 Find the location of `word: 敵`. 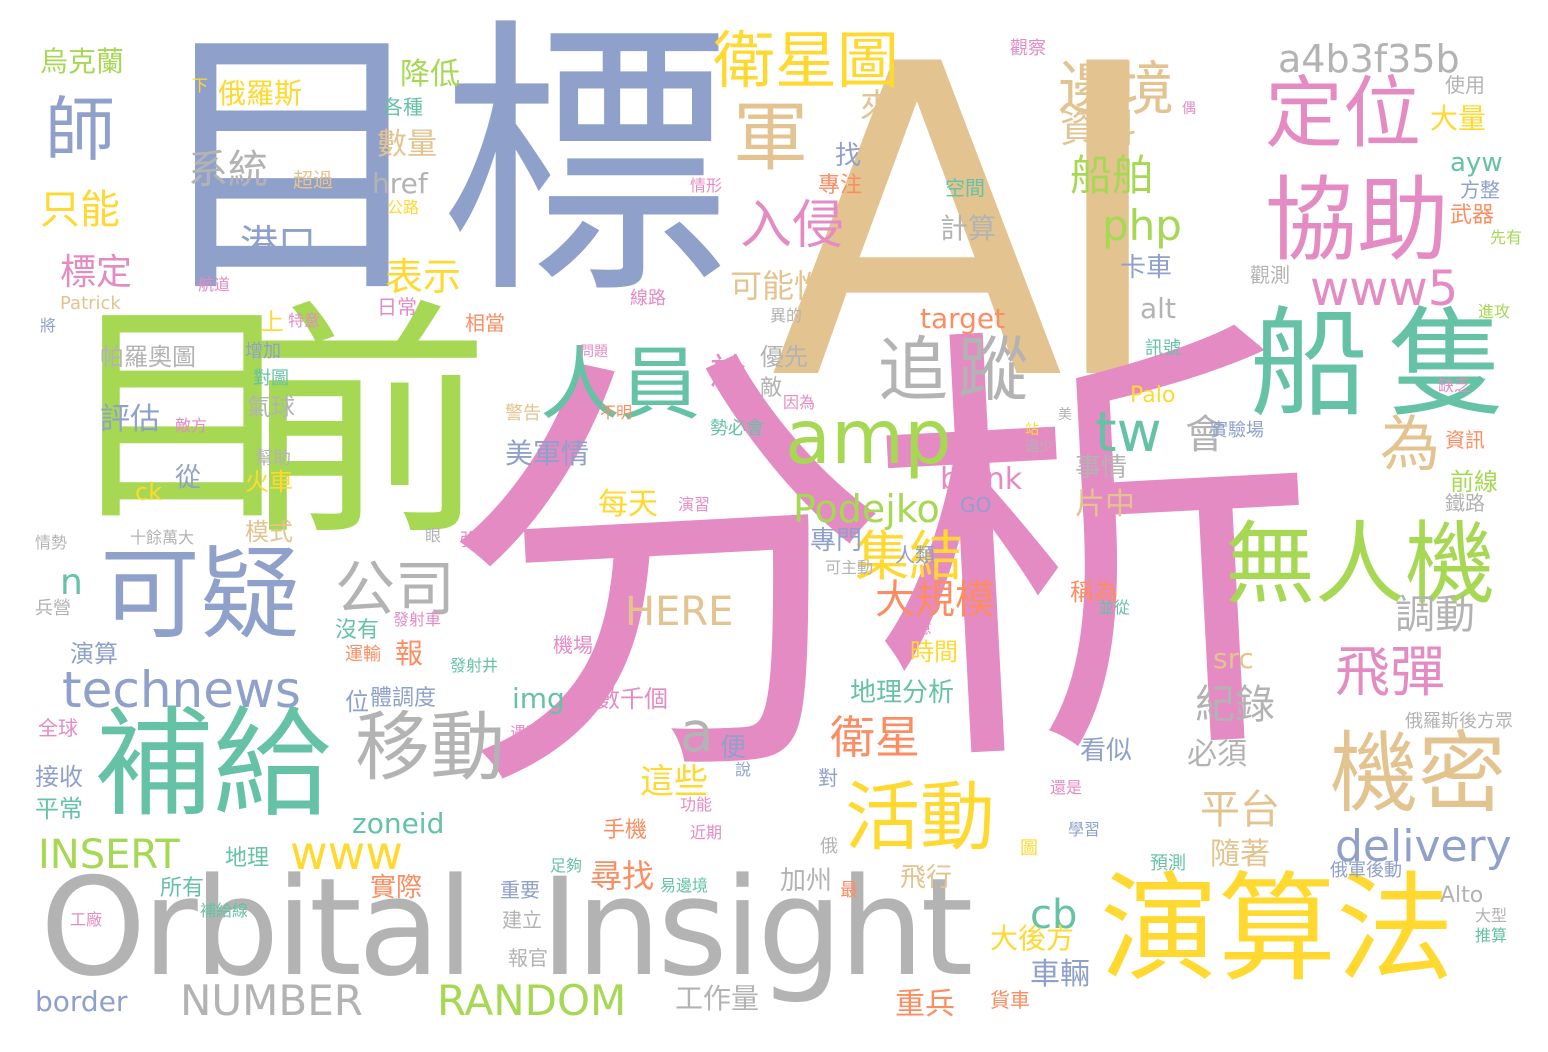

word: 敵 is located at coordinates (771, 388).